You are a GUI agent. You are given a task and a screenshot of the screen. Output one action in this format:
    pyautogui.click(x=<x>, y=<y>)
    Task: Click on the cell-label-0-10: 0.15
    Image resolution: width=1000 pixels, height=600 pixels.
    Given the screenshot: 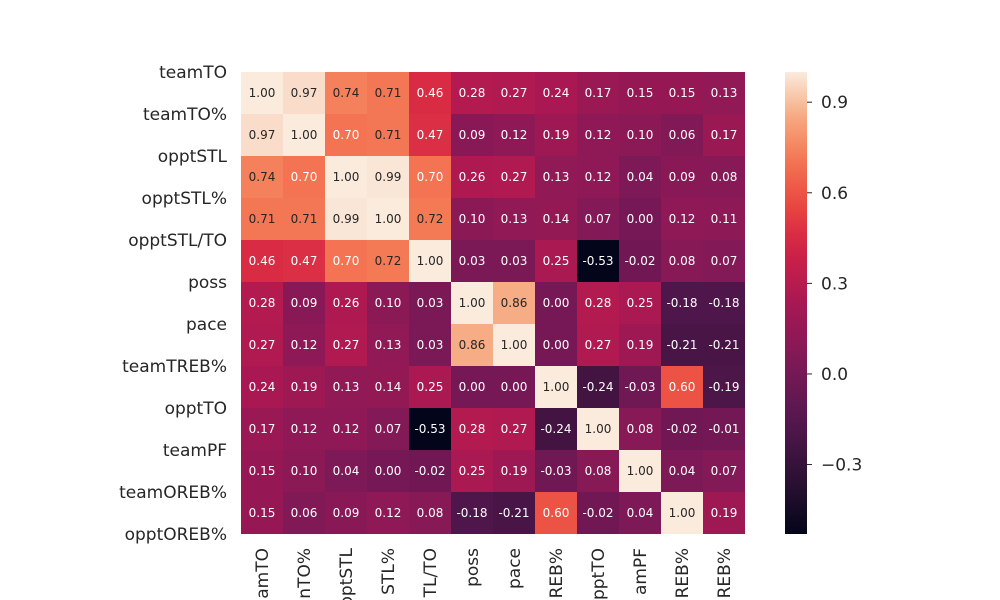 What is the action you would take?
    pyautogui.click(x=682, y=93)
    